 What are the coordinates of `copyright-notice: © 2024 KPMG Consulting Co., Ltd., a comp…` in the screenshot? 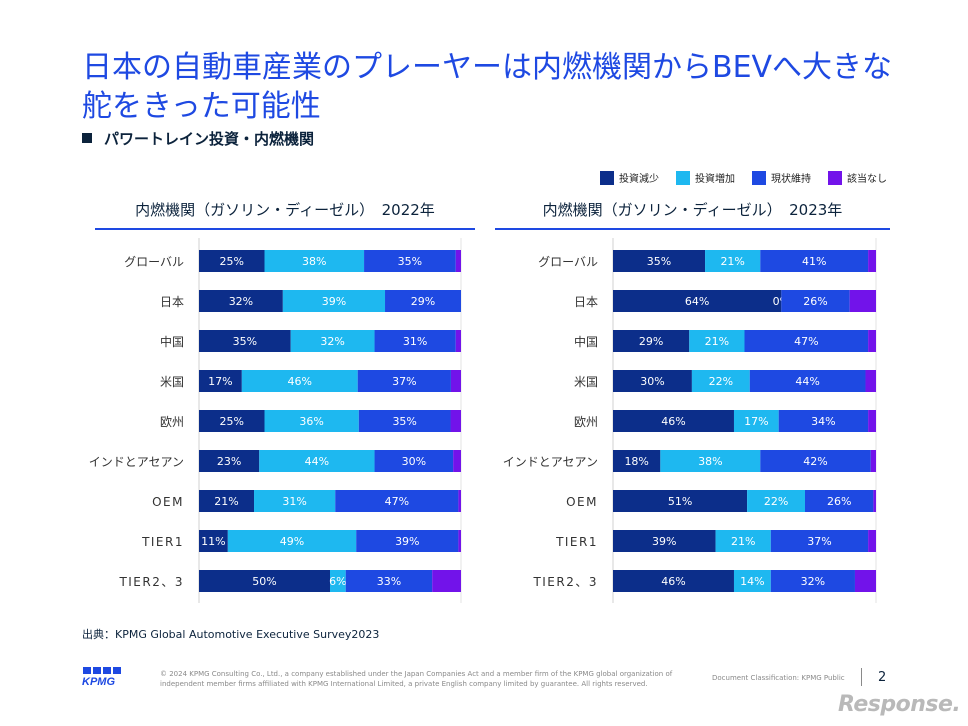 It's located at (416, 679).